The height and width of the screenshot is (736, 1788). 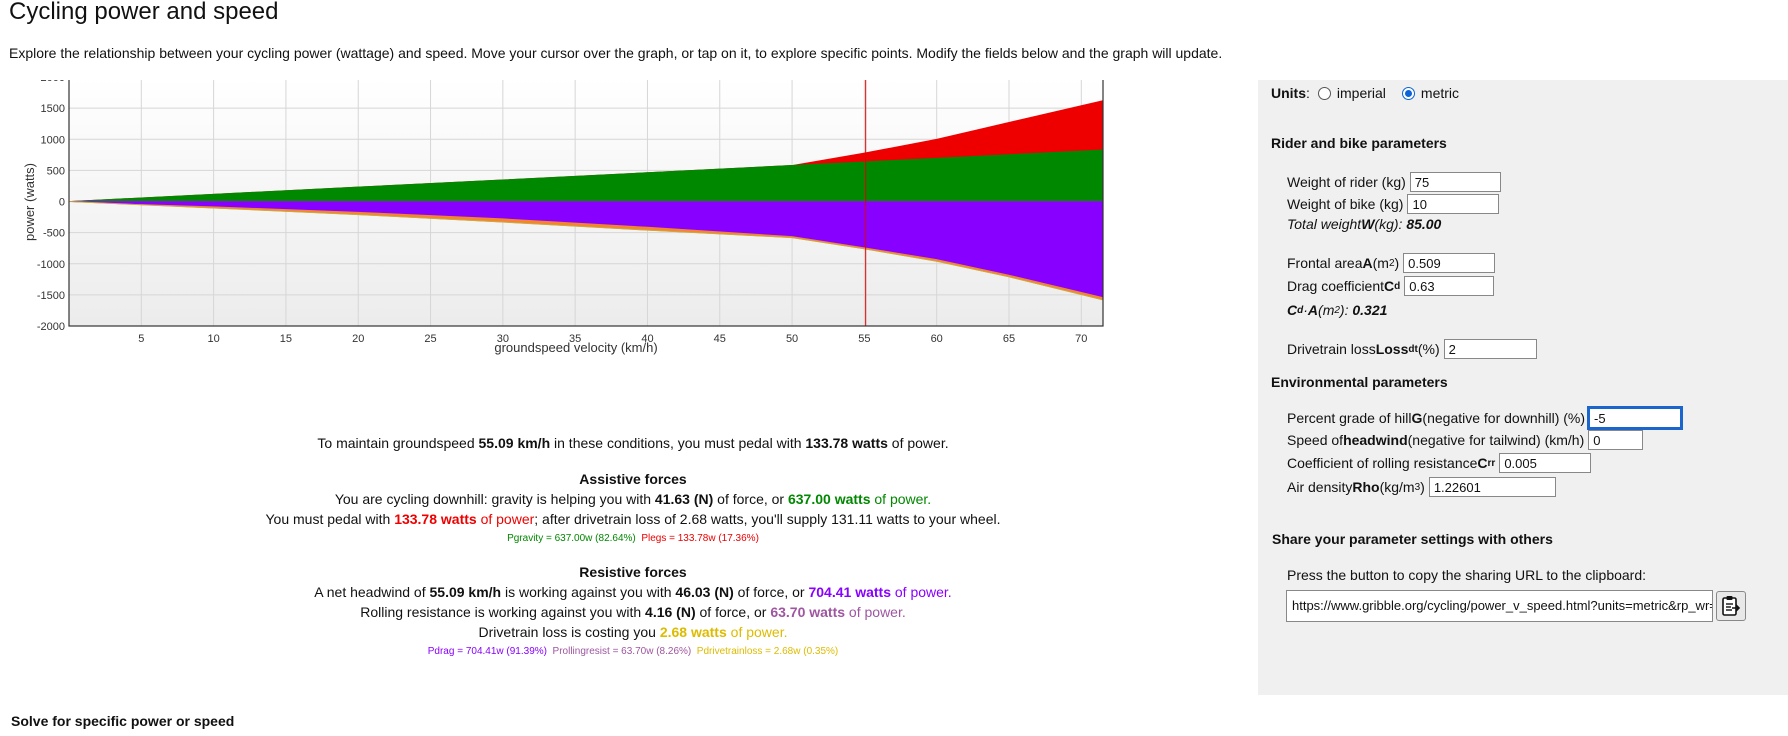 What do you see at coordinates (1315, 440) in the screenshot?
I see `text: Speed of` at bounding box center [1315, 440].